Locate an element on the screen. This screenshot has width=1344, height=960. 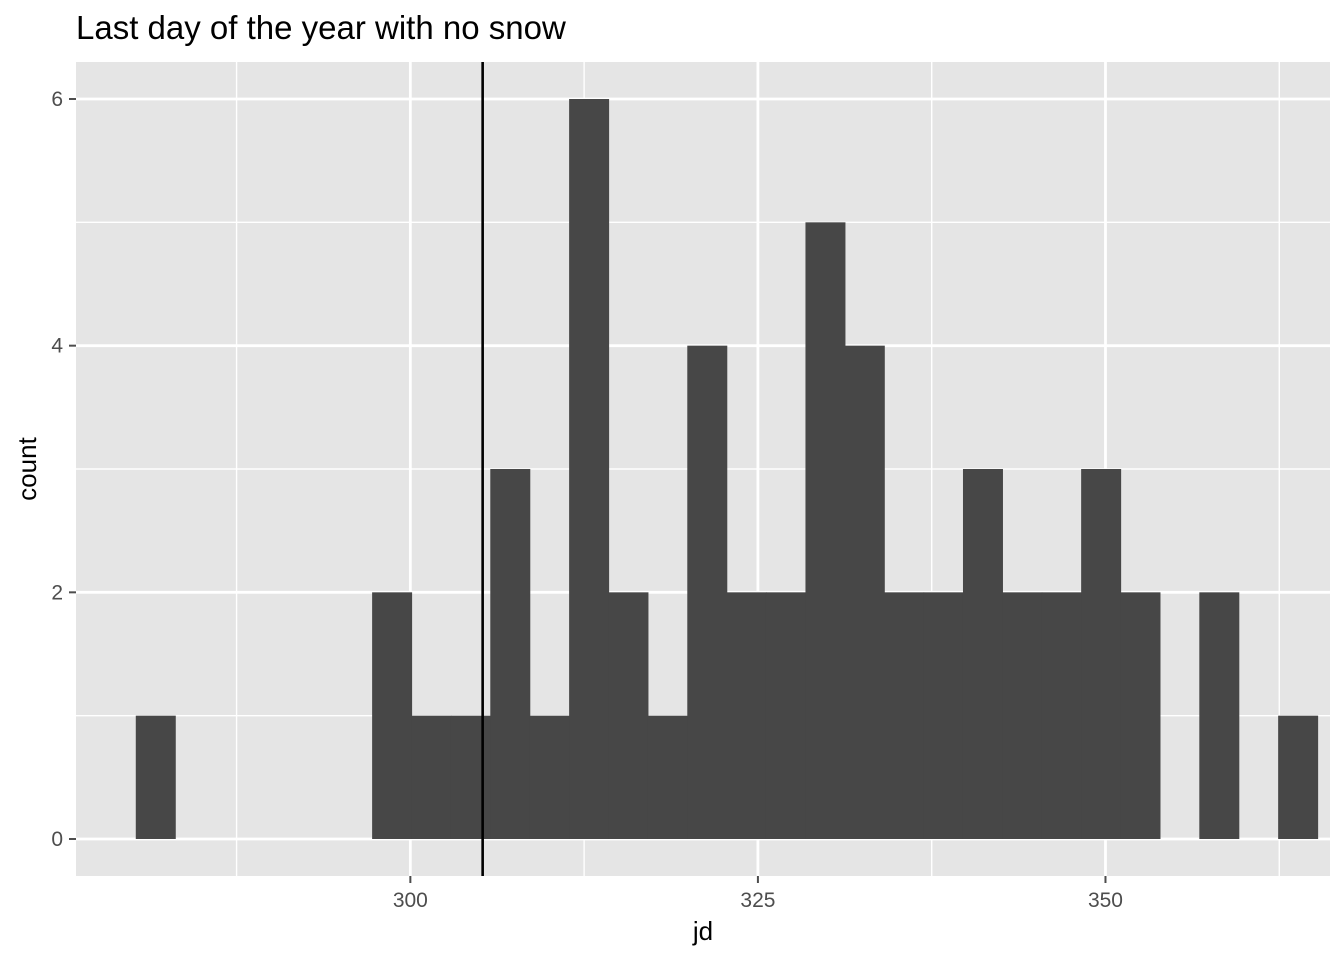
chart-title: Last day of the year with no snow is located at coordinates (321, 27).